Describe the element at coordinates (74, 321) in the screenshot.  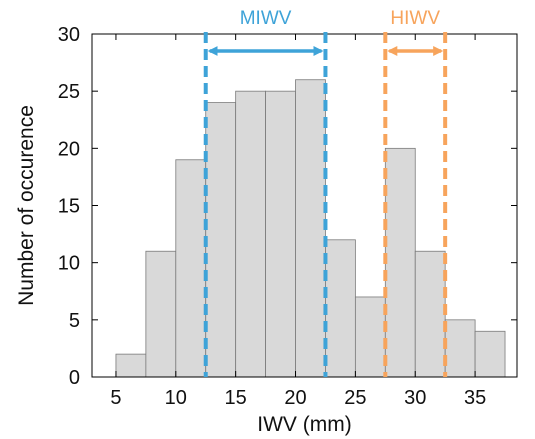
I see `y-tick-label: 5` at that location.